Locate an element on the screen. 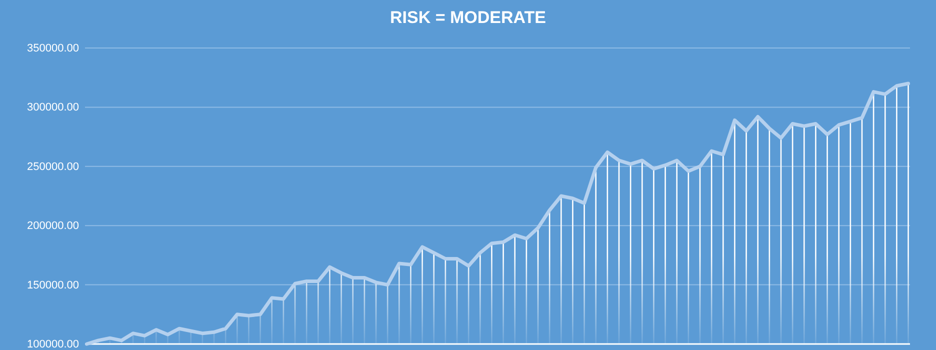 The image size is (936, 350). y-tick-label: 200000.00 is located at coordinates (53, 226).